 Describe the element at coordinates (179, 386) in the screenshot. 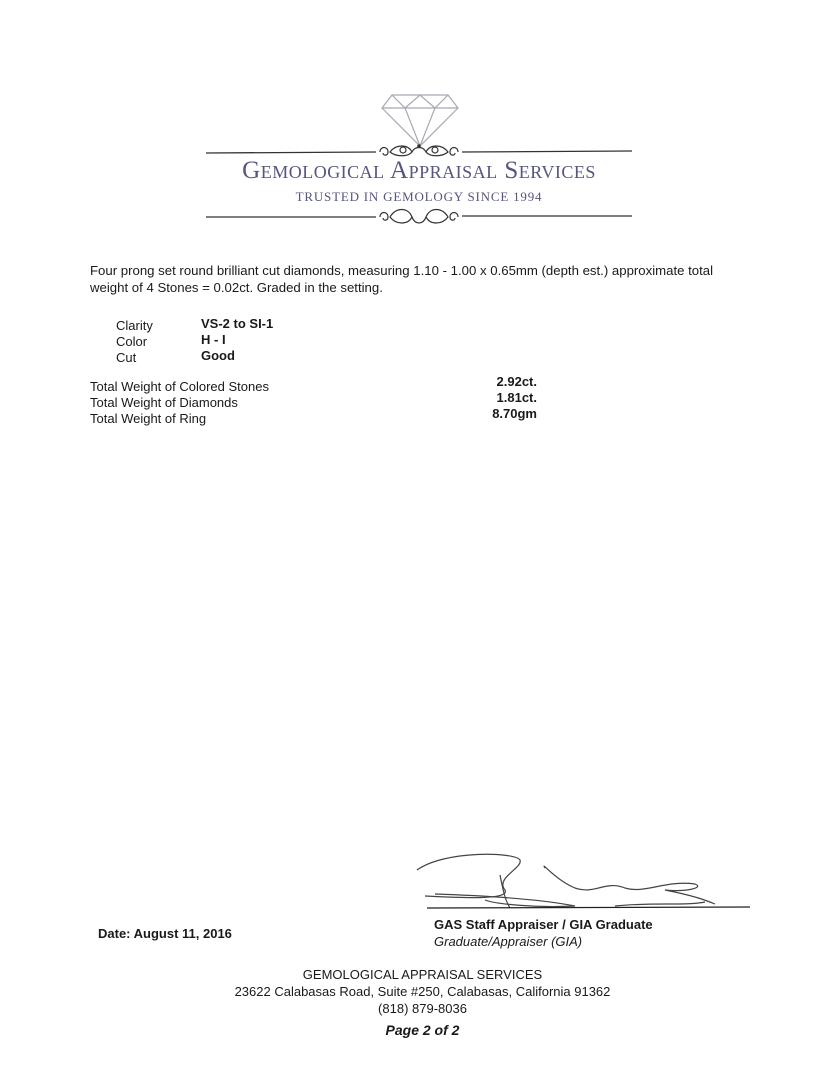

I see `total-label-colored-stones: Total Weight of Colored Stones` at that location.